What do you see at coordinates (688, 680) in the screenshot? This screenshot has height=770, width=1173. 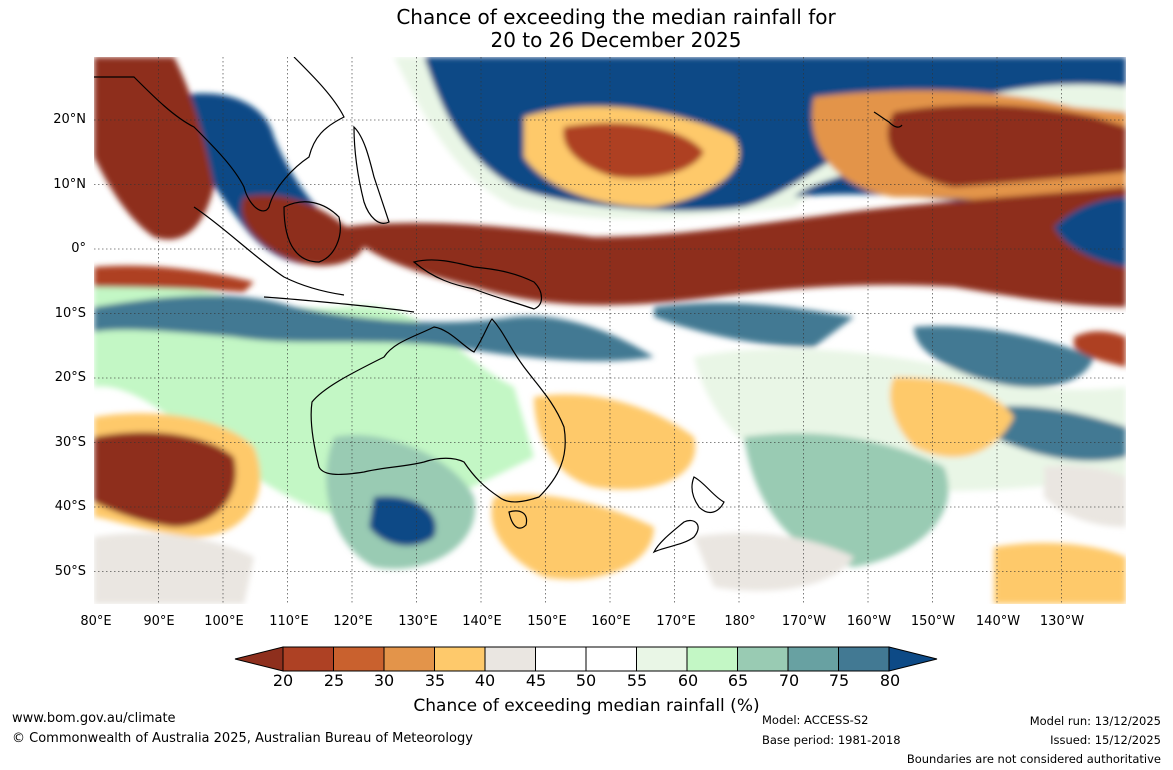 I see `colorbar-tick-60: 60` at bounding box center [688, 680].